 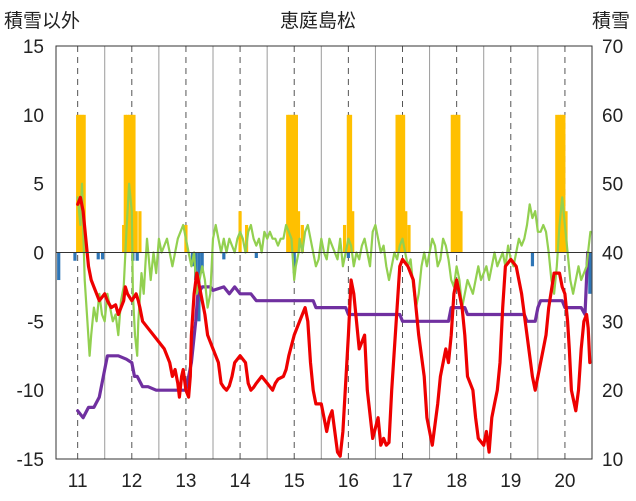 I want to click on y-right-tick-label: 40, so click(x=612, y=254).